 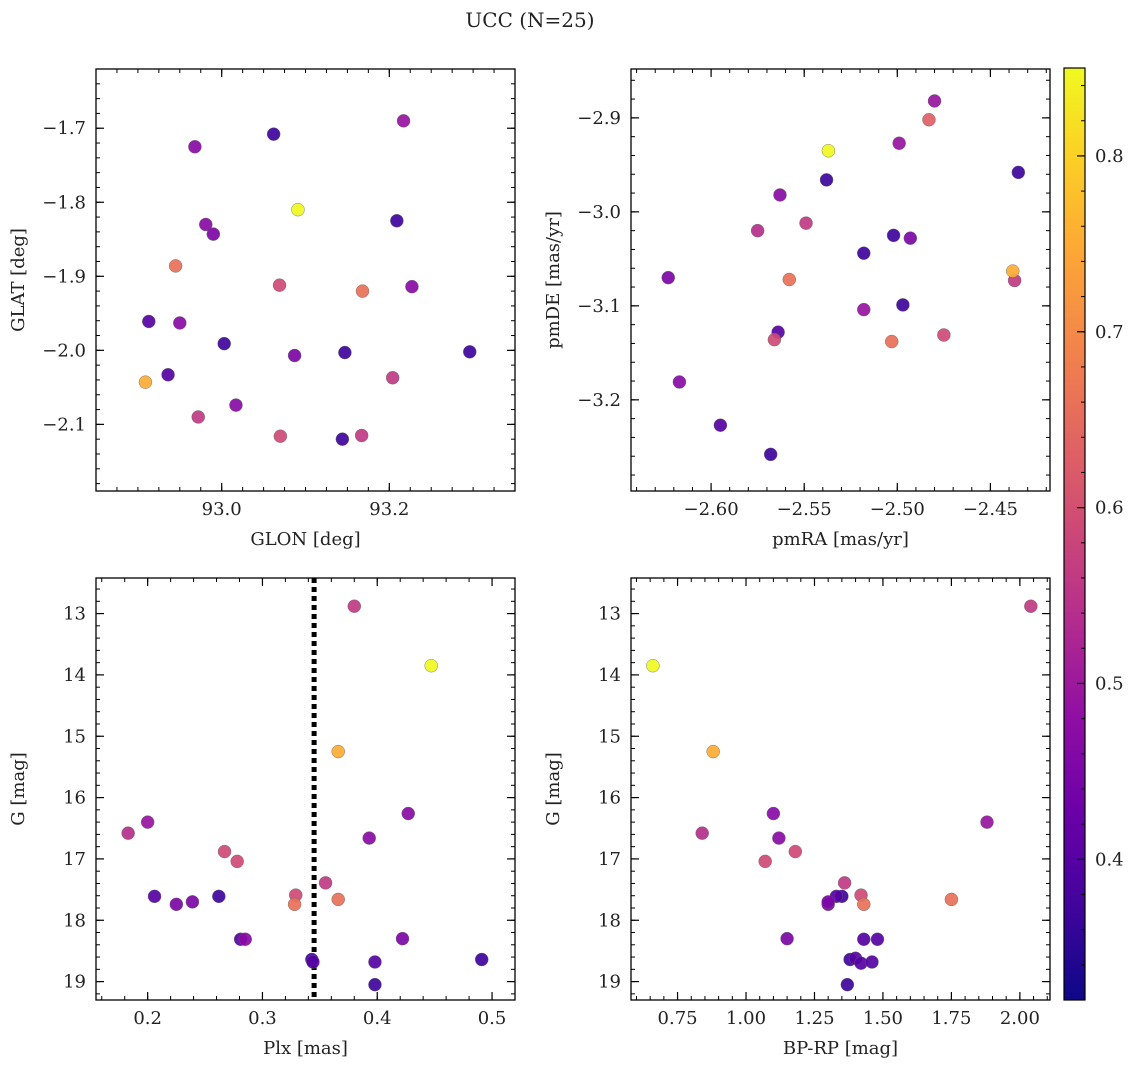 I want to click on x-tick-label: −2.45, so click(x=990, y=509).